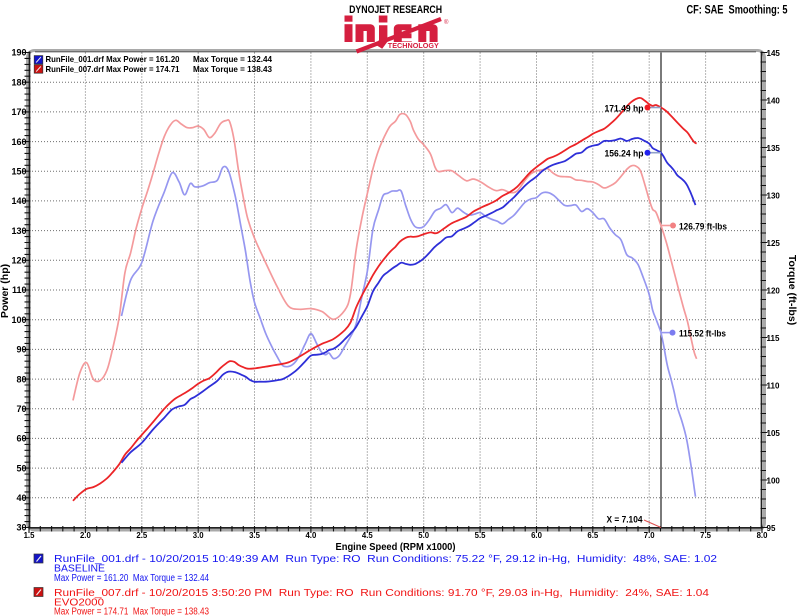 This screenshot has width=800, height=616. I want to click on svg-text: 156.24 hp, so click(624, 154).